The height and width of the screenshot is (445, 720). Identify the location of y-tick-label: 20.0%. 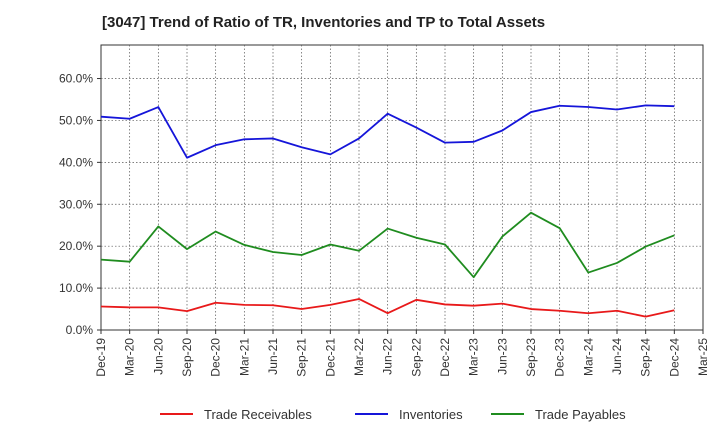
(76, 246).